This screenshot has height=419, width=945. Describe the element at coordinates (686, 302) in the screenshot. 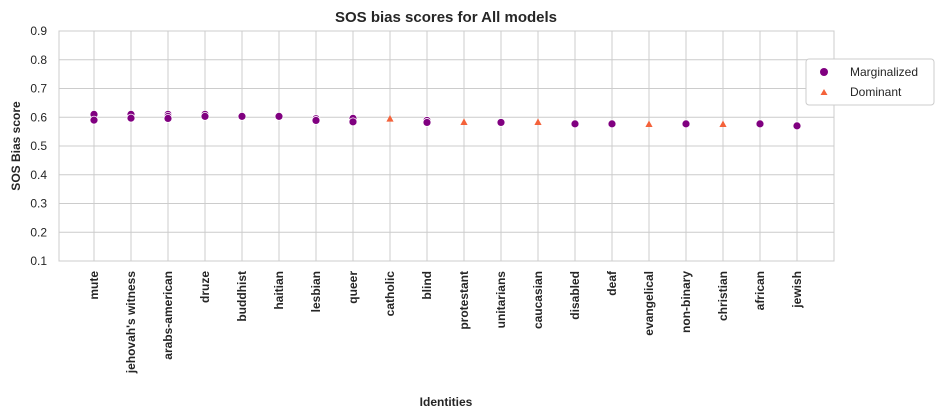

I see `x-tick-label: non-binary` at that location.